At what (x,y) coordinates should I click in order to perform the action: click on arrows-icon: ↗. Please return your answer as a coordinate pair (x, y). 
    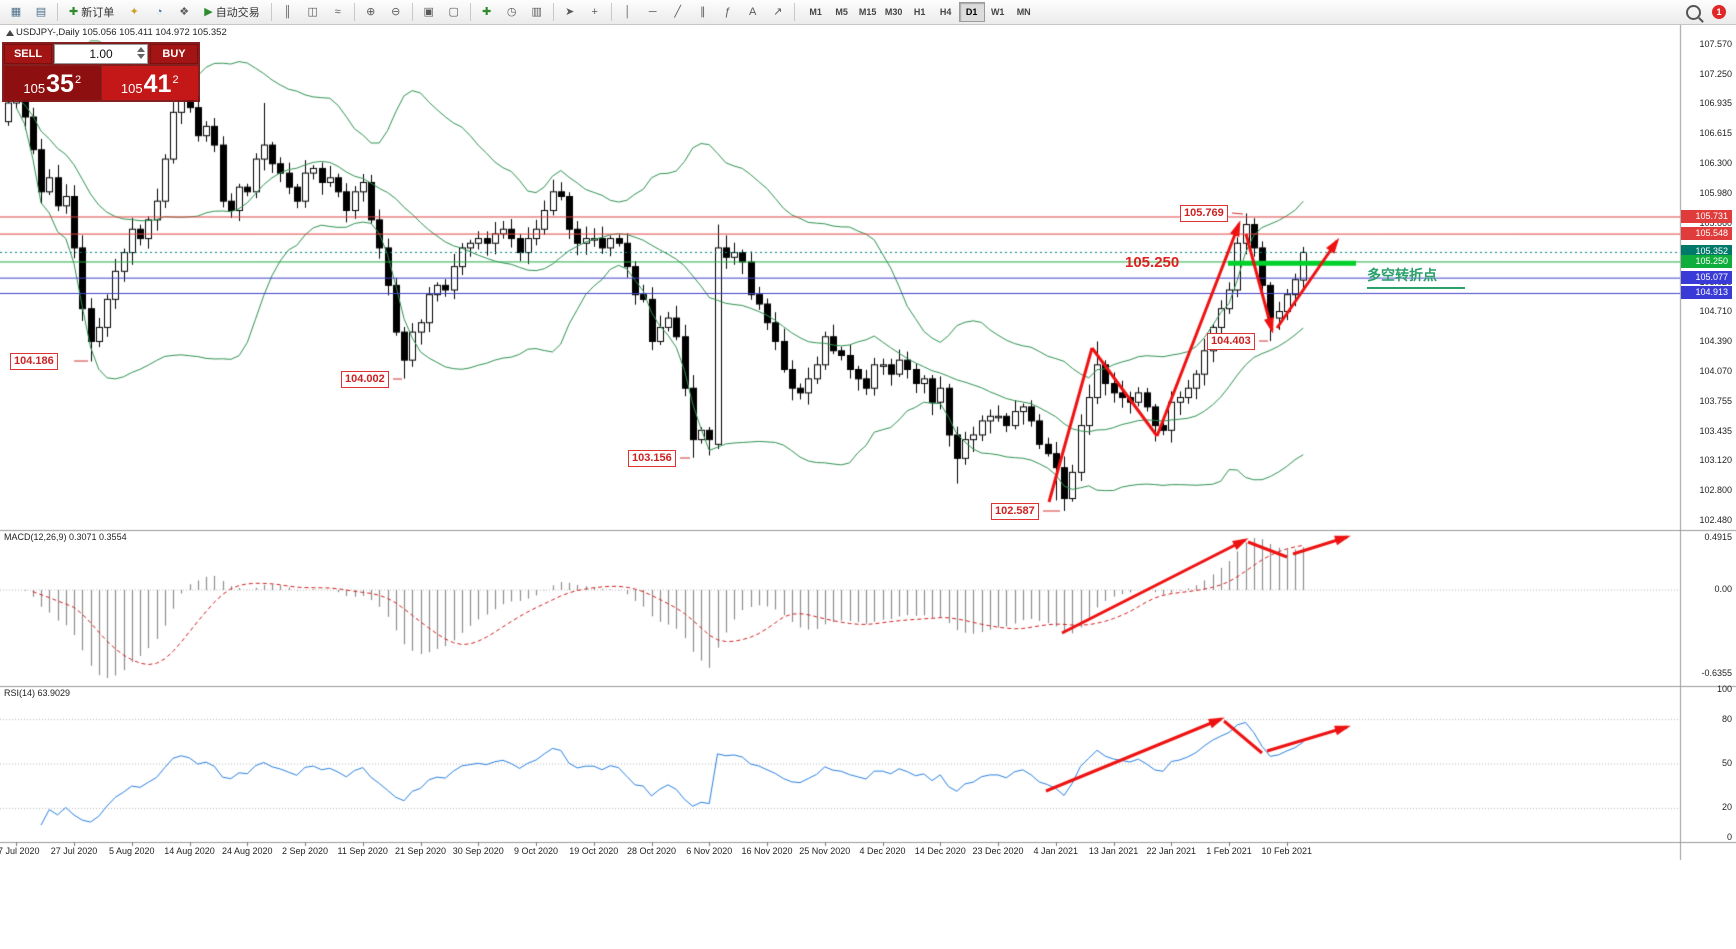
    Looking at the image, I should click on (778, 12).